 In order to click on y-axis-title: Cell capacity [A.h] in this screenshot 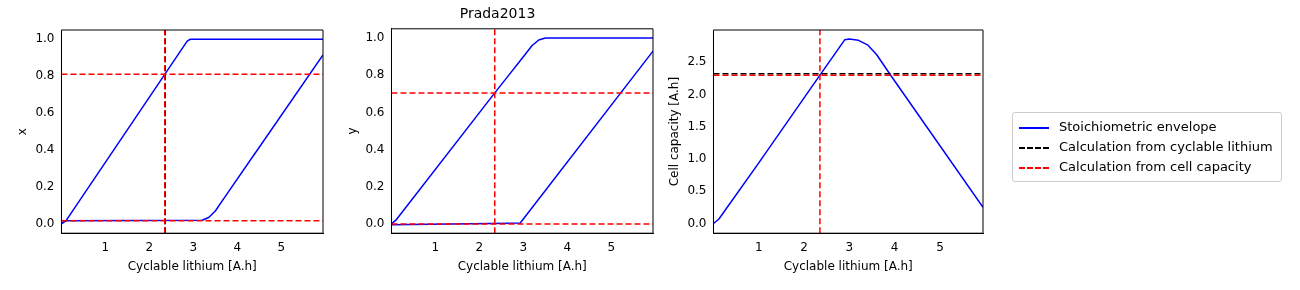, I will do `click(674, 131)`.